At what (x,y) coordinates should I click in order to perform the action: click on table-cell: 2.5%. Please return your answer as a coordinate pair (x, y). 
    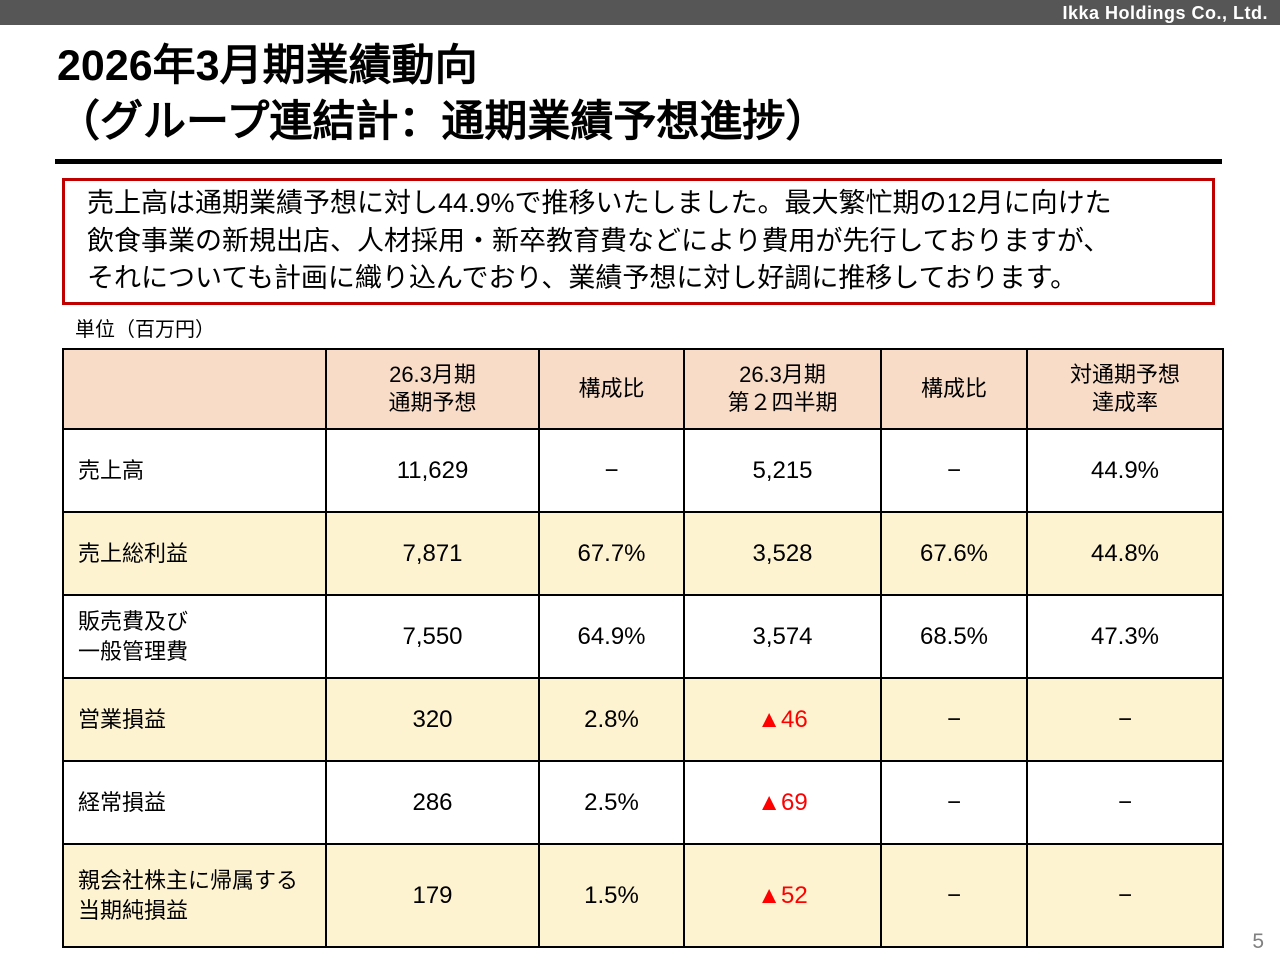
    Looking at the image, I should click on (611, 803).